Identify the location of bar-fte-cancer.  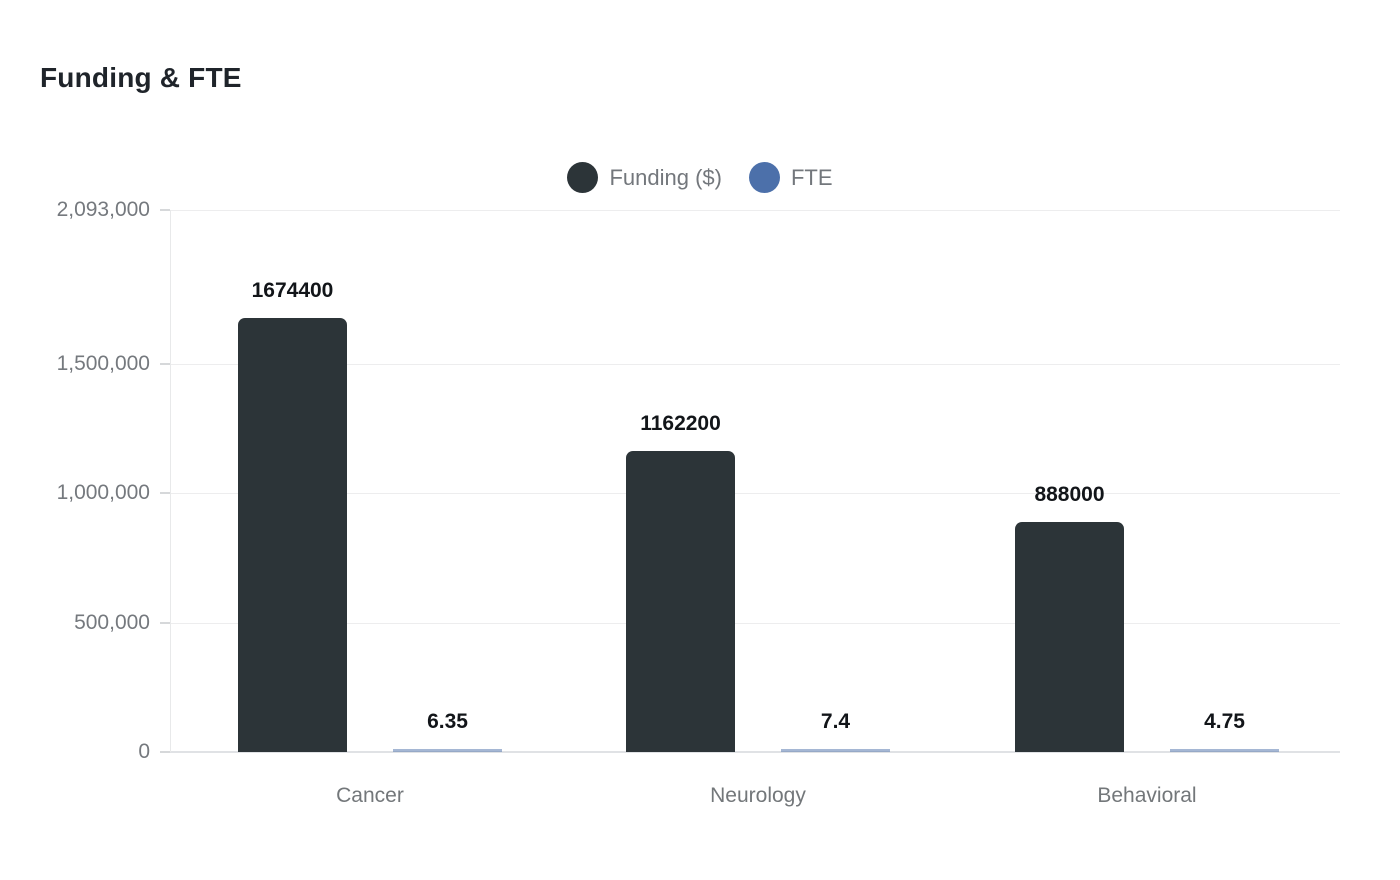
(447, 750).